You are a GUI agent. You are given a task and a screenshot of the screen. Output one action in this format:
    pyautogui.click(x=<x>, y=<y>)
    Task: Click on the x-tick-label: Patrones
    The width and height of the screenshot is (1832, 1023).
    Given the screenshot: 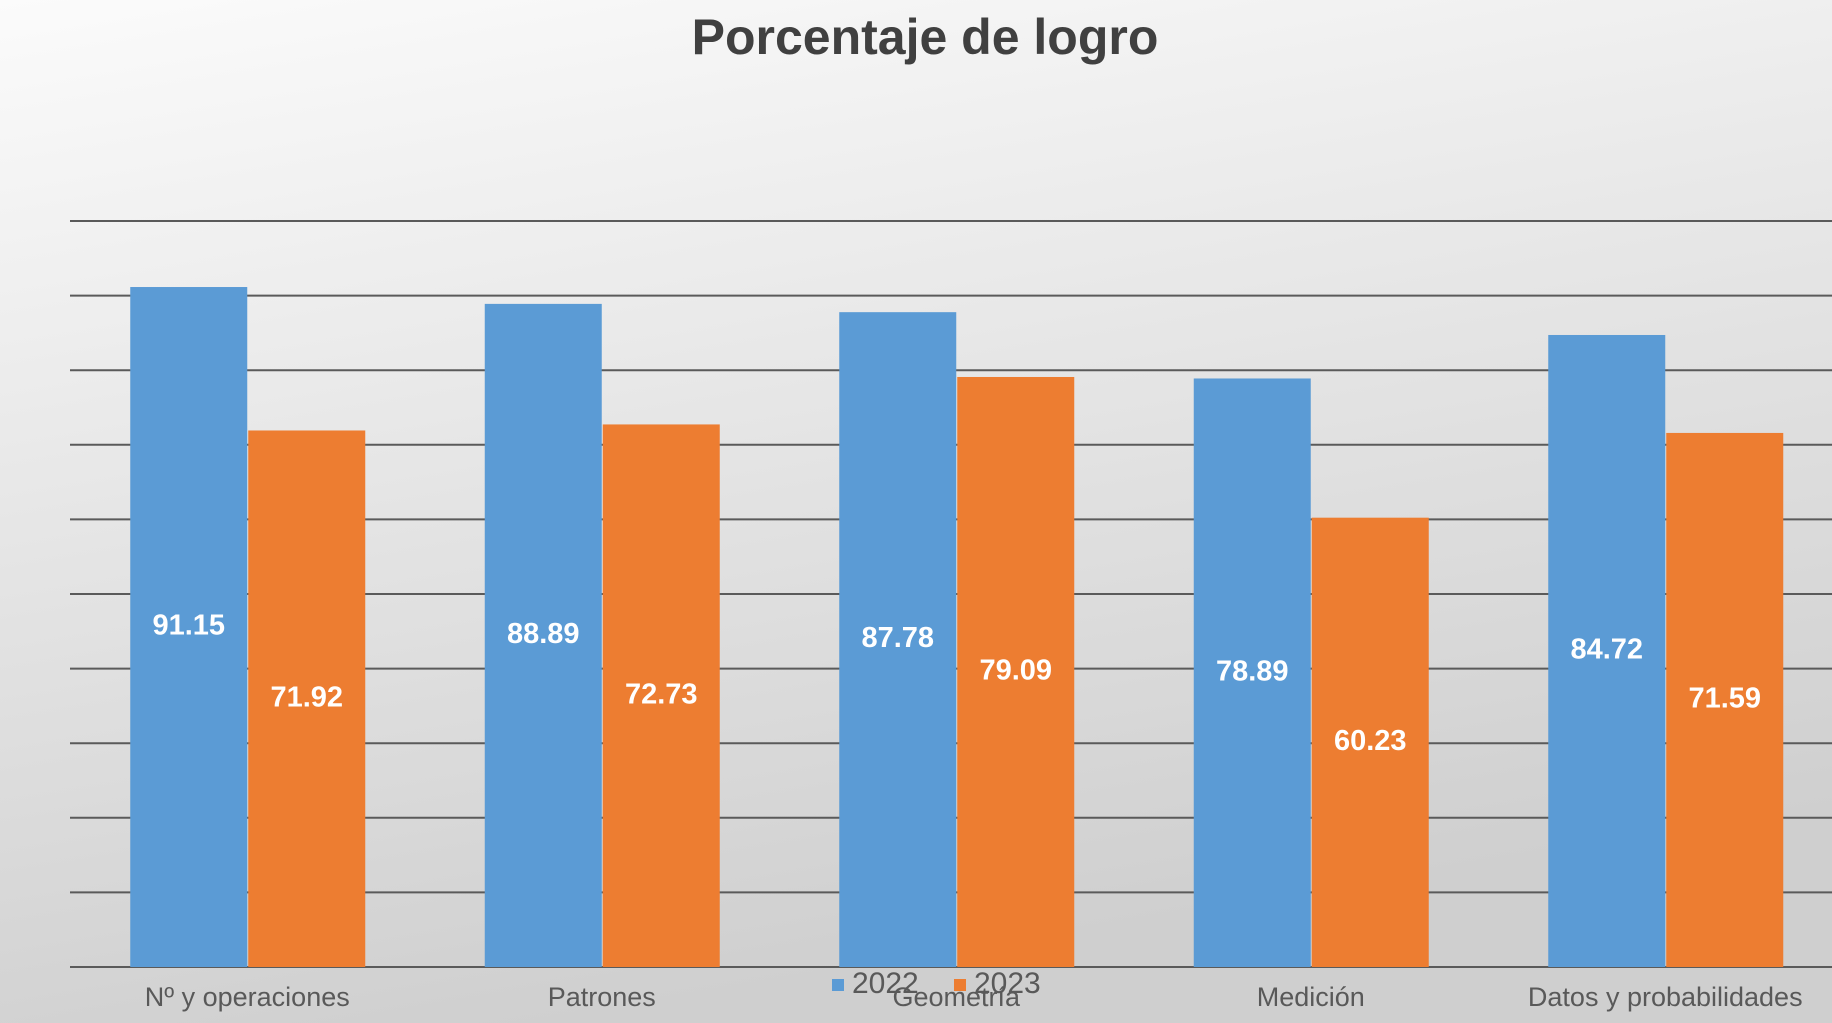 What is the action you would take?
    pyautogui.click(x=602, y=997)
    